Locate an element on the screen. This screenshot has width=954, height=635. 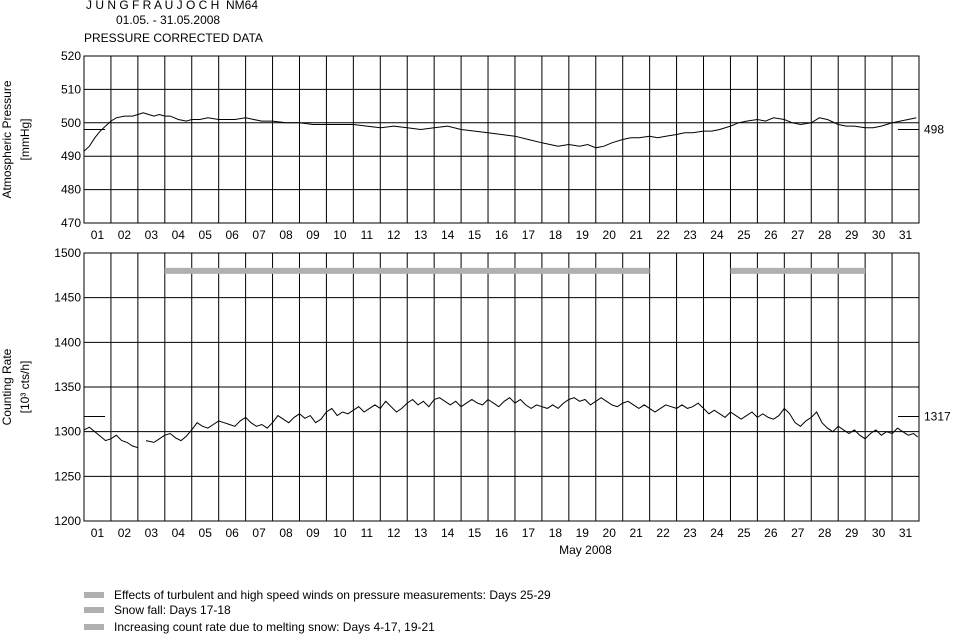
y-tick-label: 1500 is located at coordinates (67, 253).